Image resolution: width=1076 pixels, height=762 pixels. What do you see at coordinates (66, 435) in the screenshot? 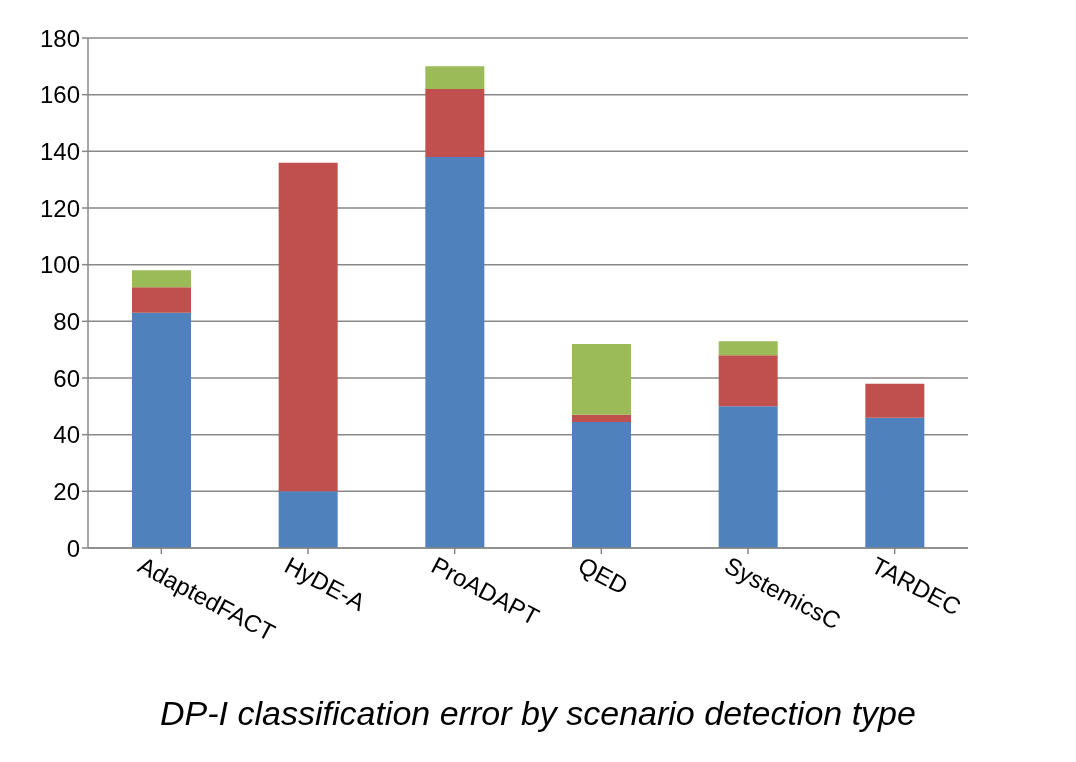
I see `y-tick-label: 40` at bounding box center [66, 435].